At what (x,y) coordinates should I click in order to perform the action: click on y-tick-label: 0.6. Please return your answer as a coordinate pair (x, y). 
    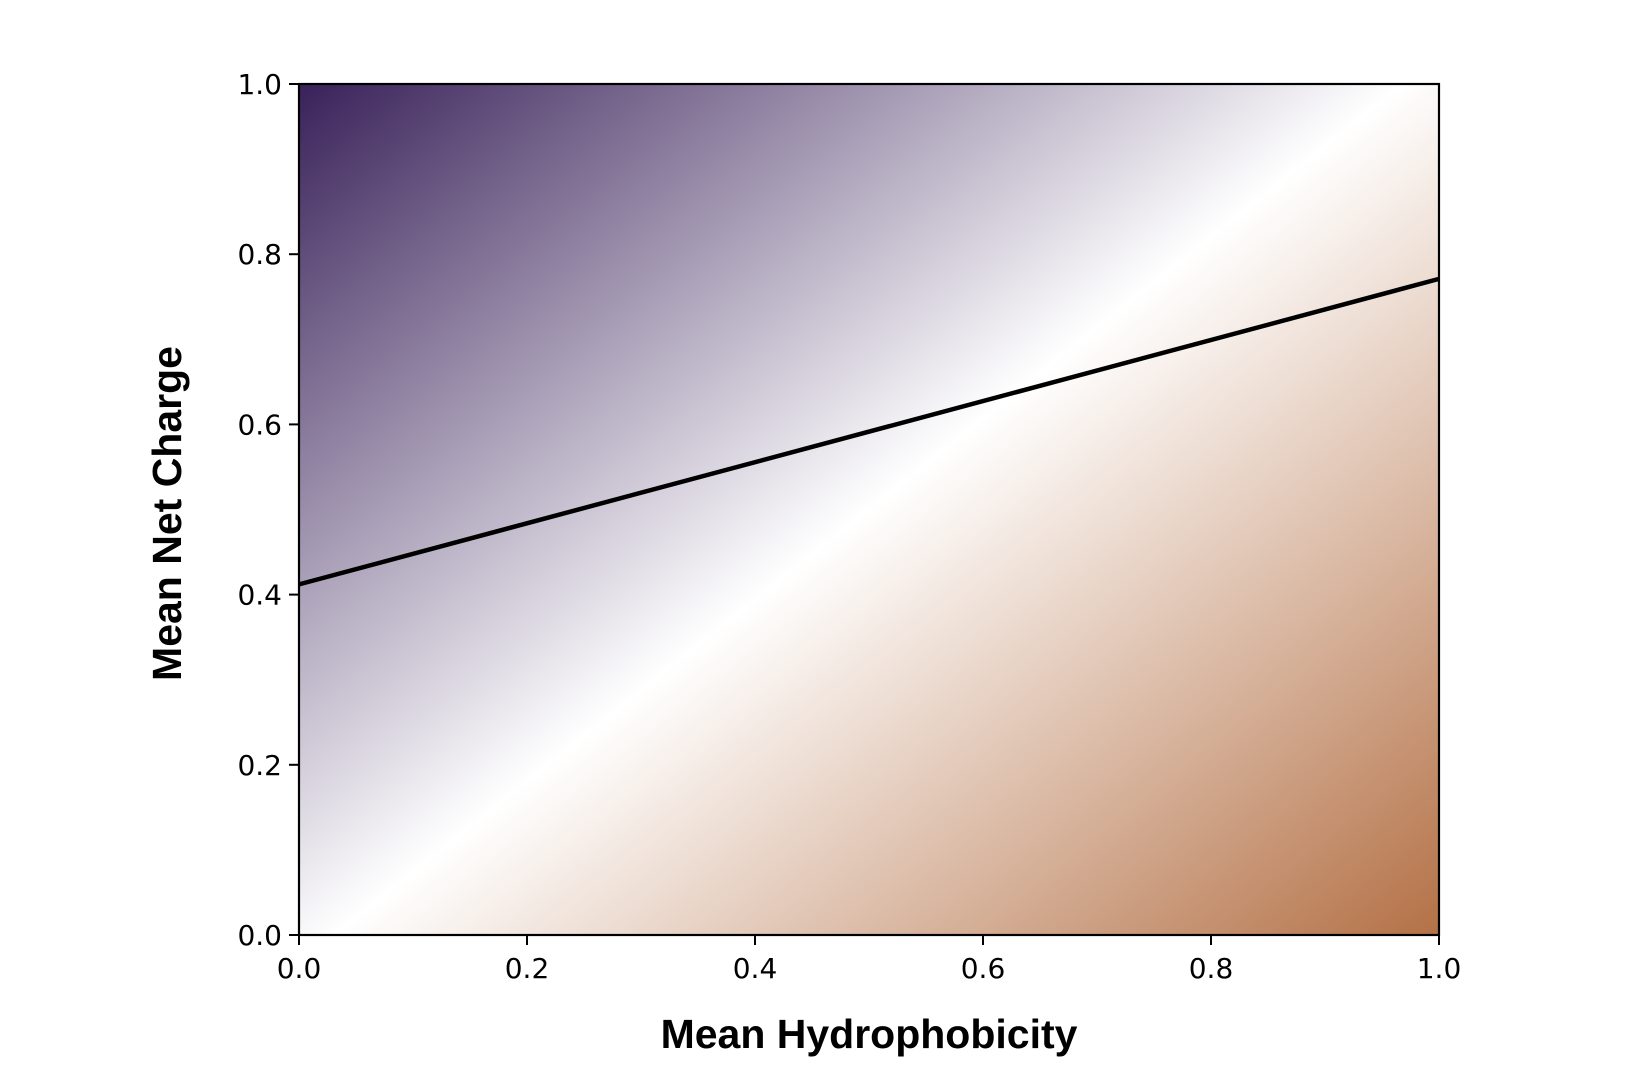
    Looking at the image, I should click on (259, 424).